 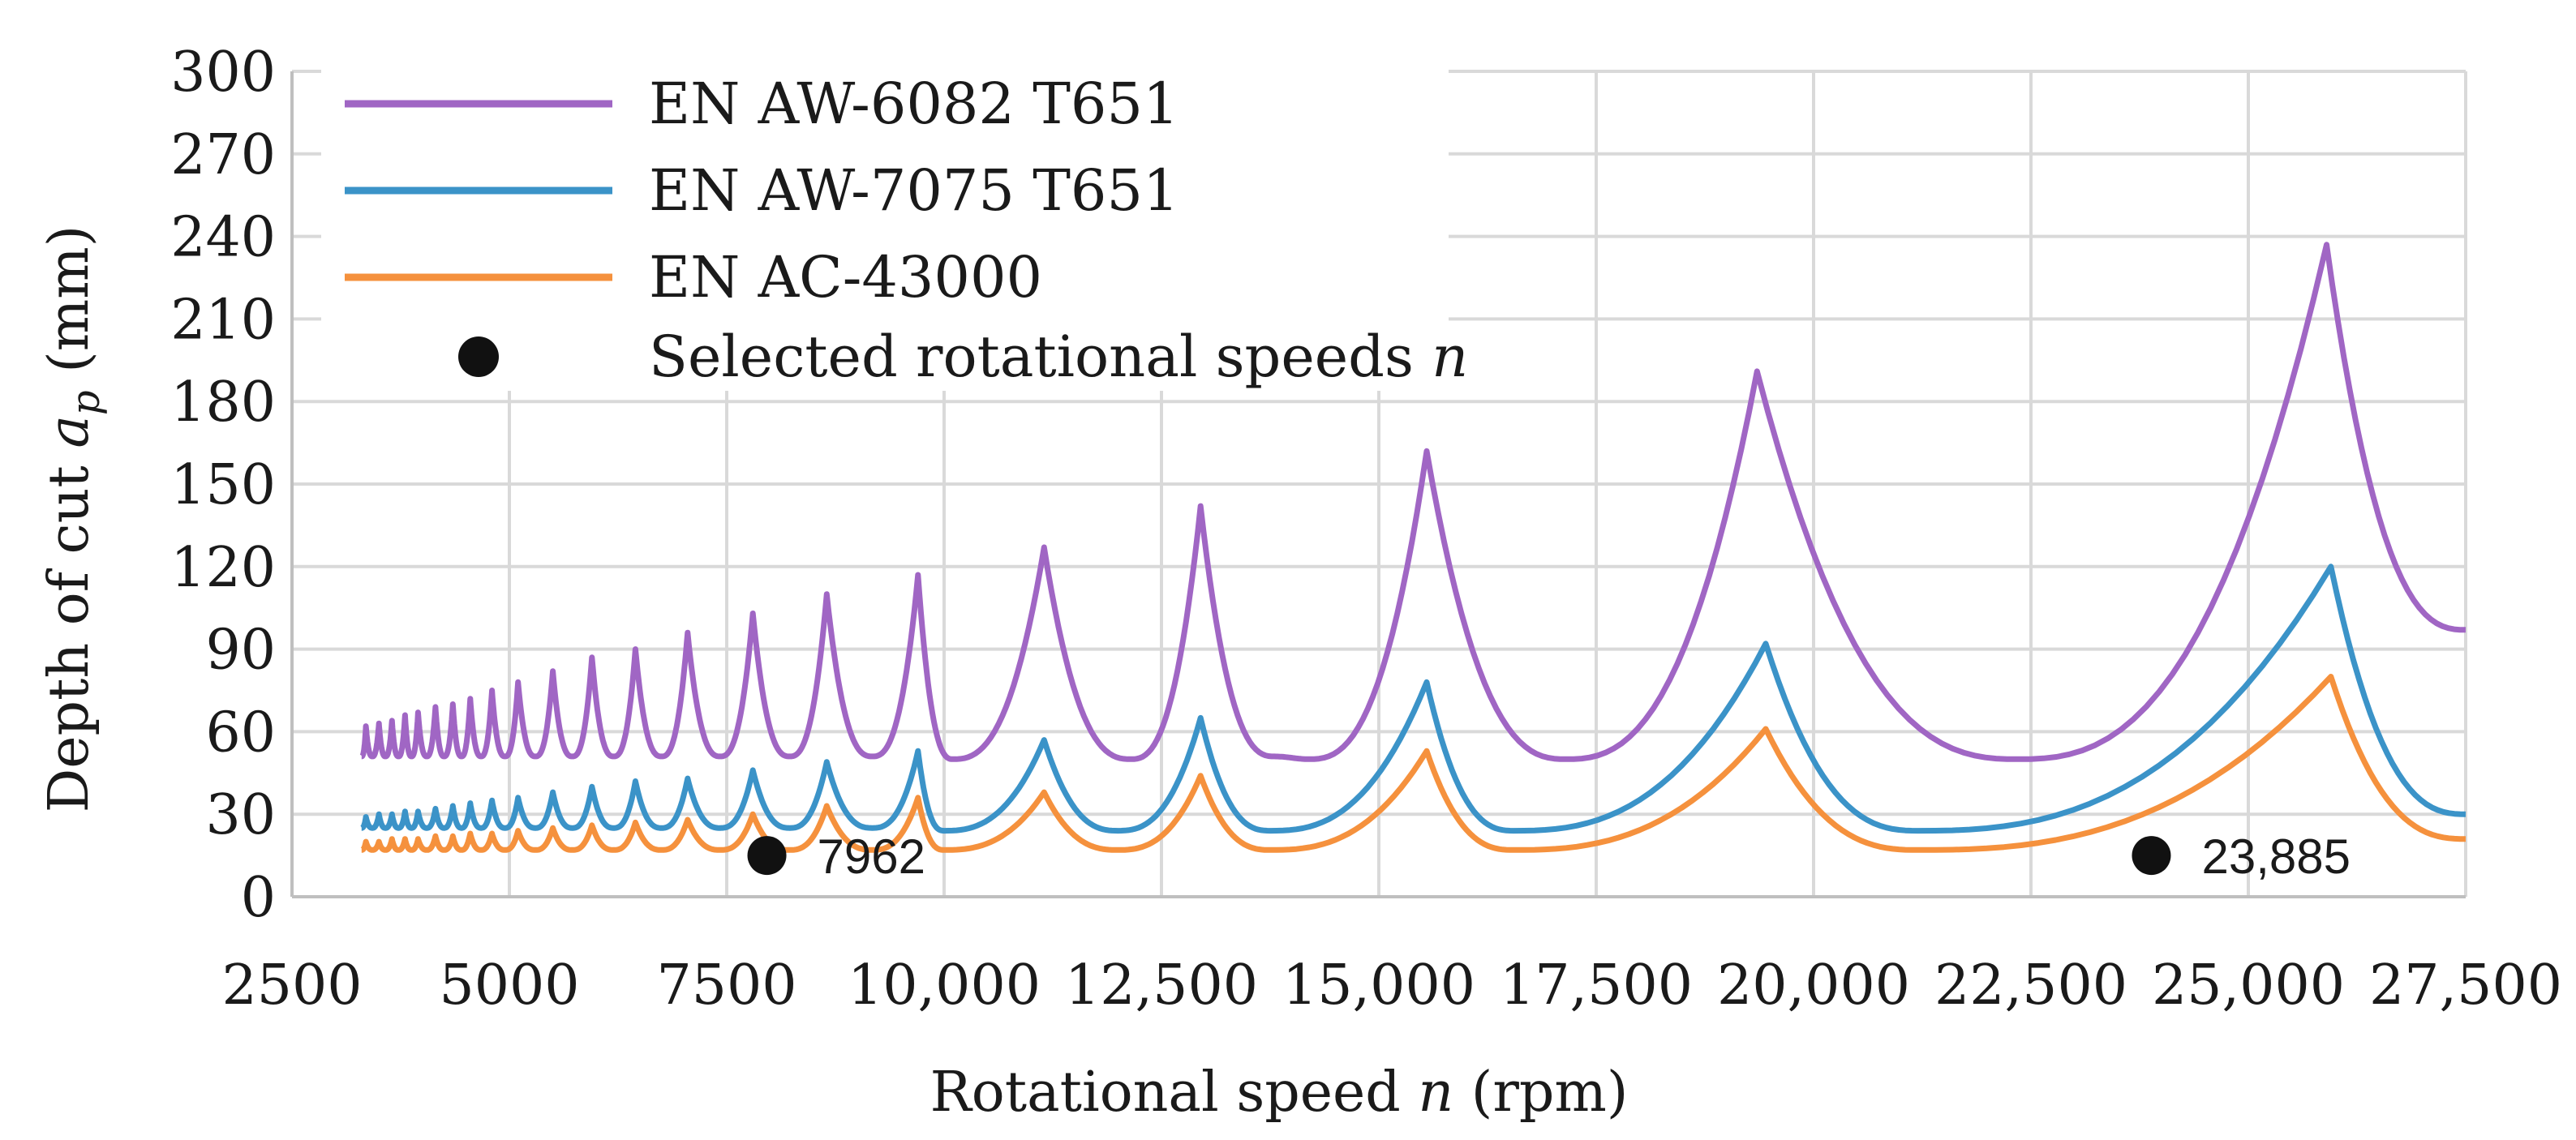 What do you see at coordinates (240, 815) in the screenshot?
I see `y-tick-label: 30` at bounding box center [240, 815].